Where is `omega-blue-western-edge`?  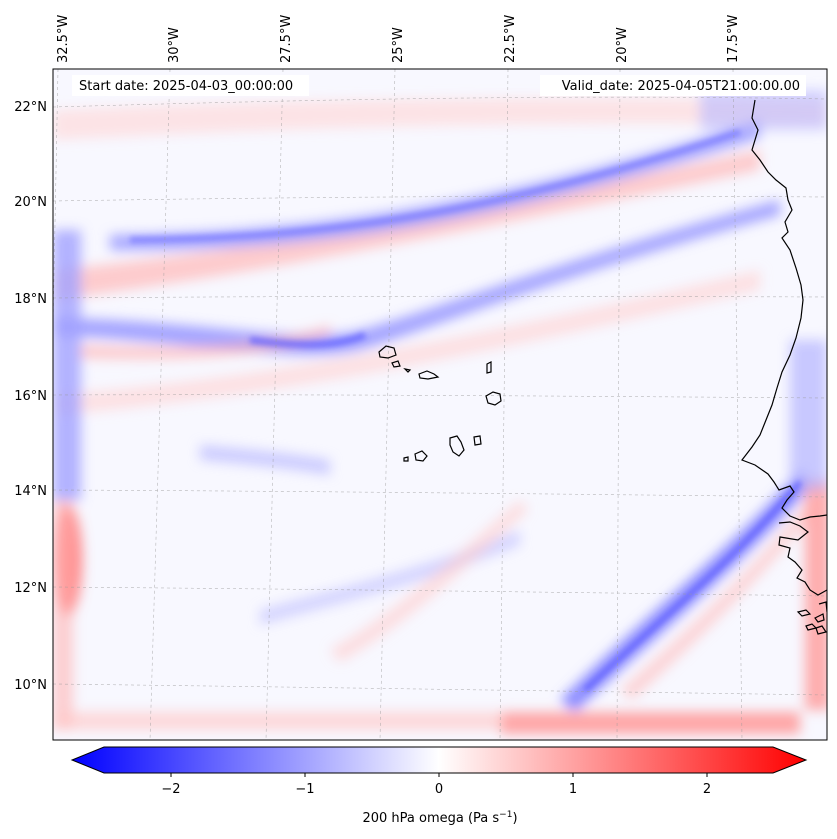 omega-blue-western-edge is located at coordinates (67, 365).